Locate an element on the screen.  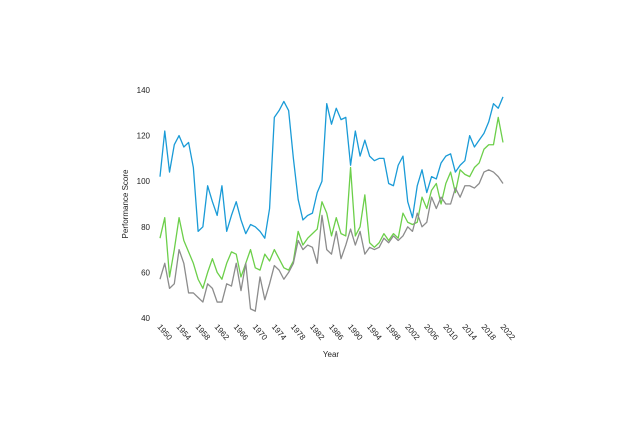
y-tick-label: 140 is located at coordinates (144, 90).